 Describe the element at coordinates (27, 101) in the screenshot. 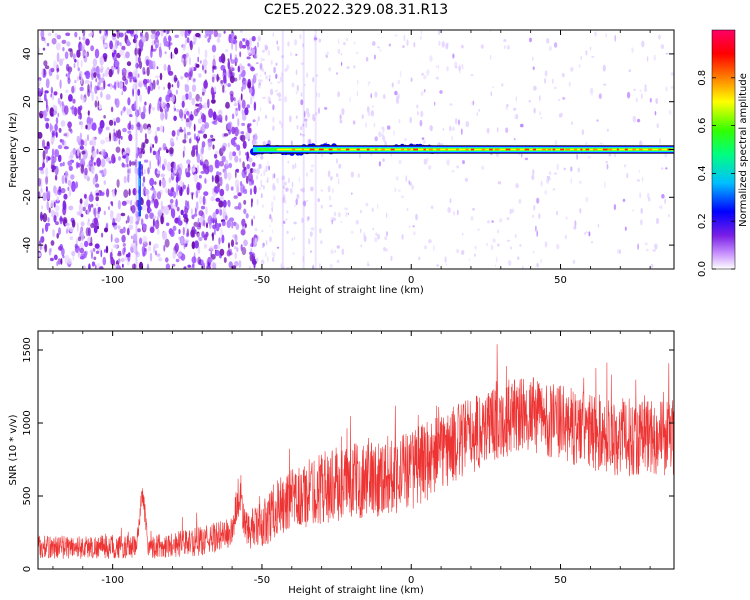

I see `y-tick-label: 20` at that location.